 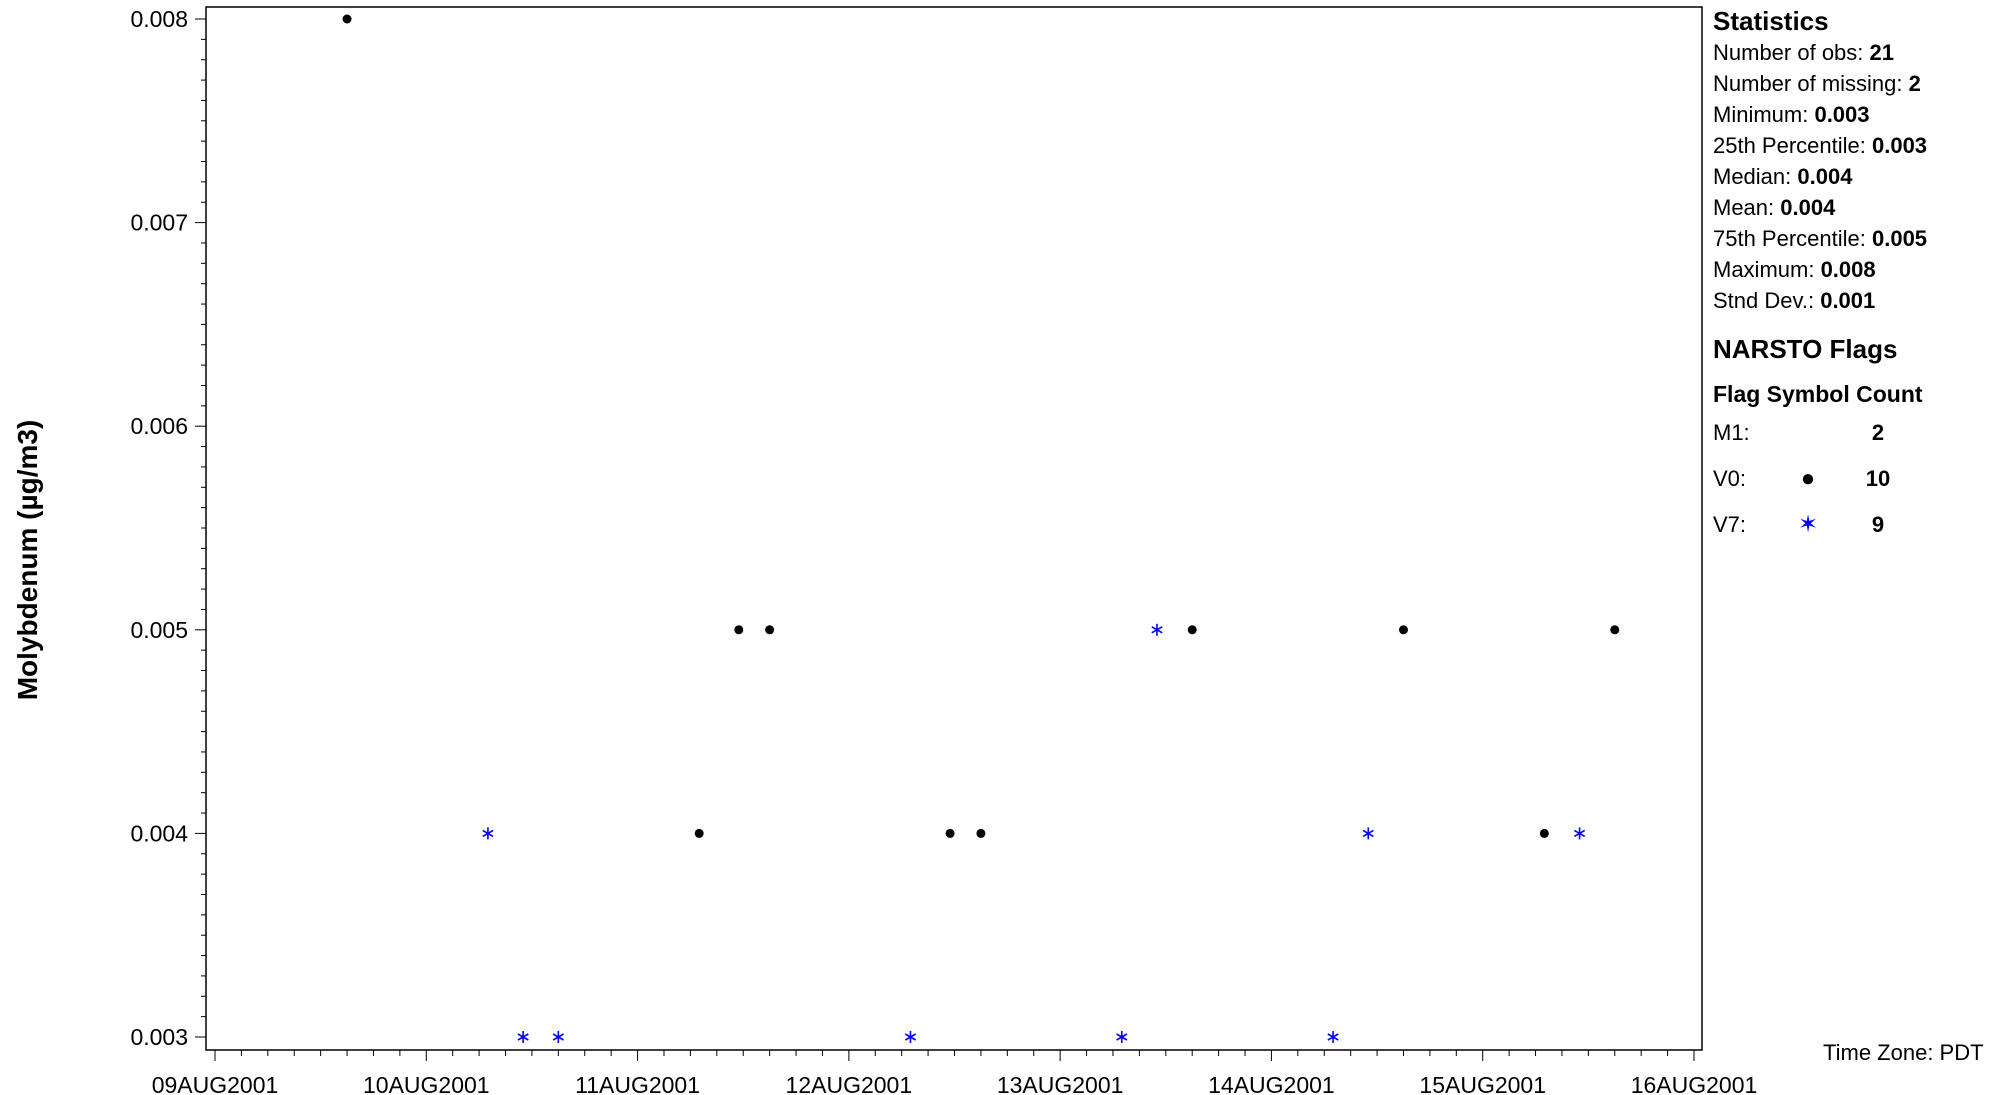 I want to click on statistic-label: Minimum:, so click(x=1764, y=114).